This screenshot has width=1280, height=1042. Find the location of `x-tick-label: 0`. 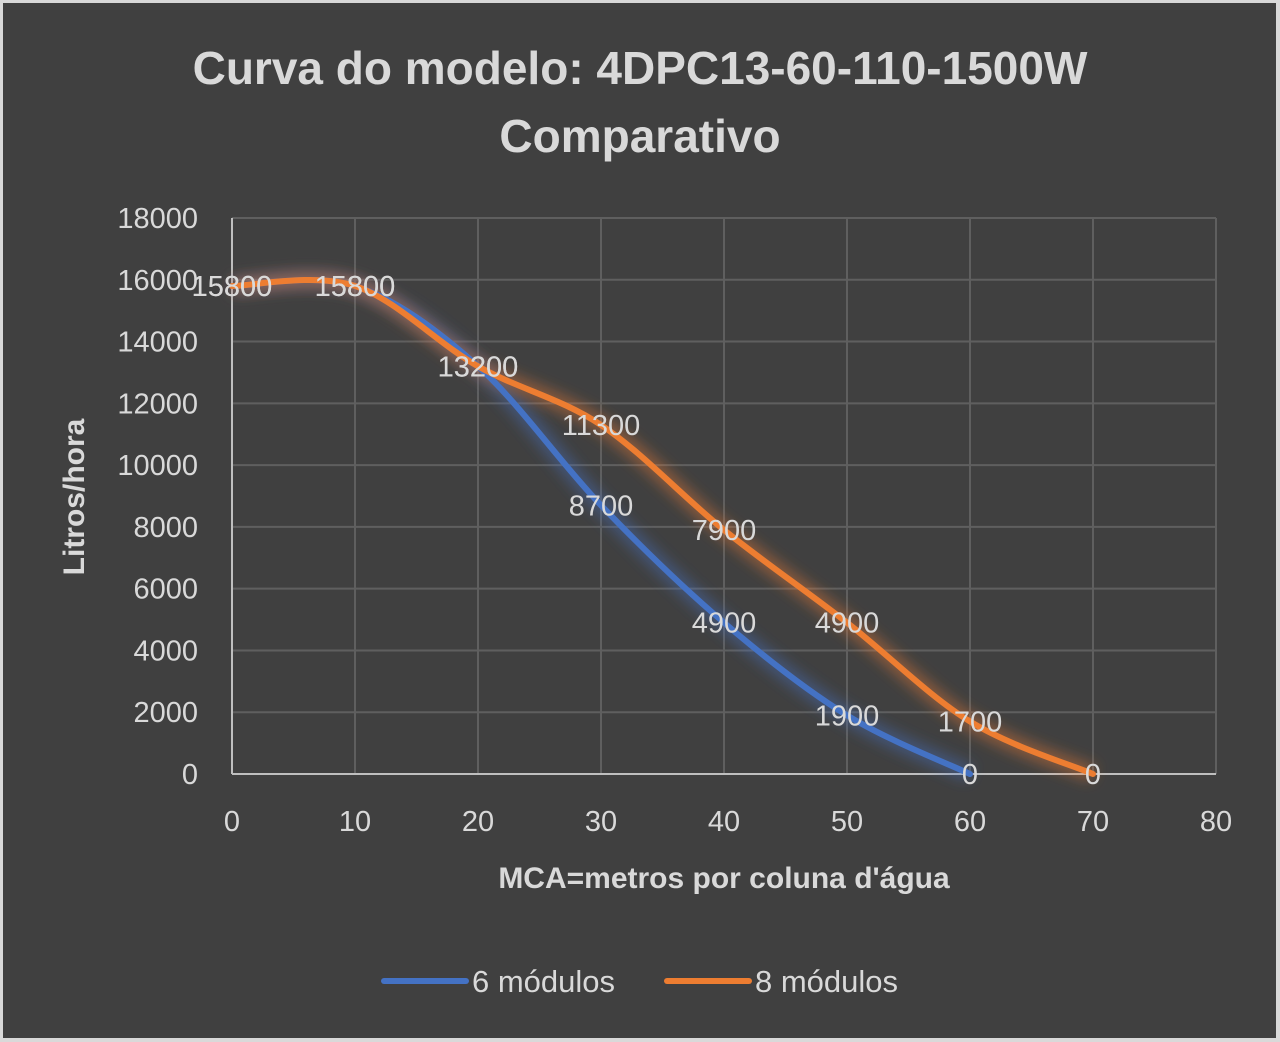

x-tick-label: 0 is located at coordinates (232, 822).